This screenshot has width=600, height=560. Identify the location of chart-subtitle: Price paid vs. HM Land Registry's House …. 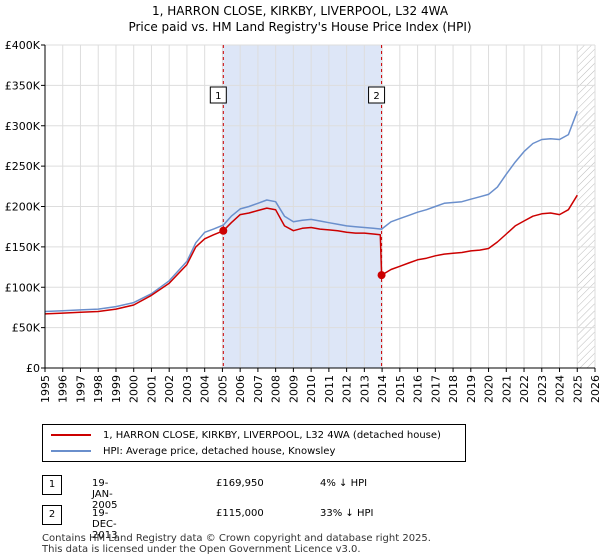
(300, 27).